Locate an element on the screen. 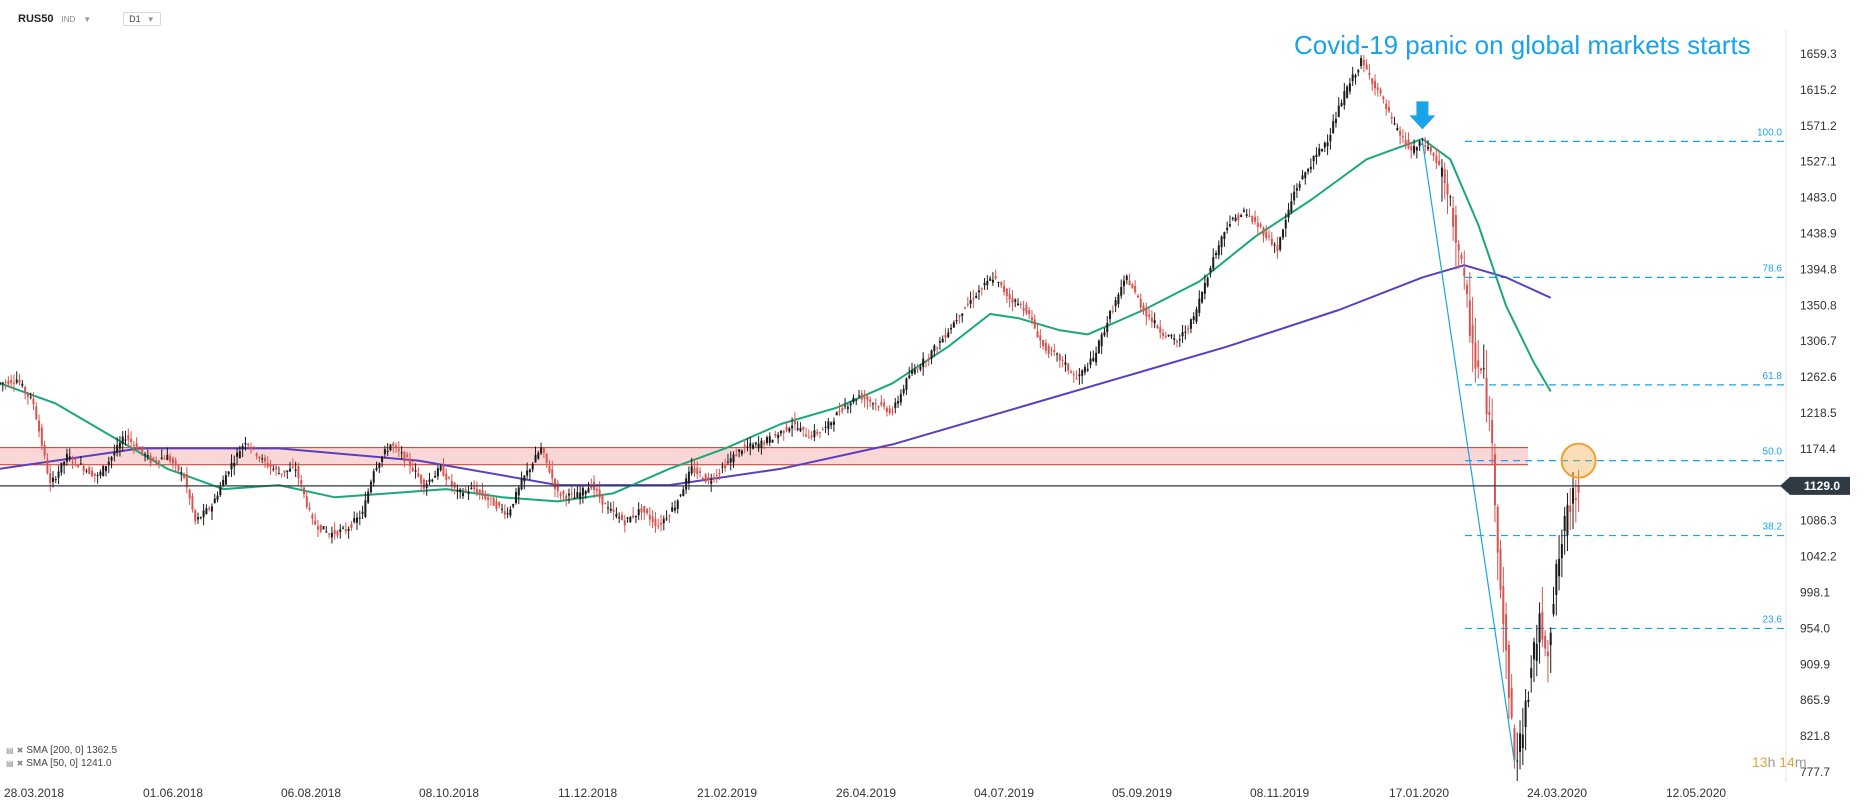 The width and height of the screenshot is (1866, 805). highlight-circle is located at coordinates (1578, 460).